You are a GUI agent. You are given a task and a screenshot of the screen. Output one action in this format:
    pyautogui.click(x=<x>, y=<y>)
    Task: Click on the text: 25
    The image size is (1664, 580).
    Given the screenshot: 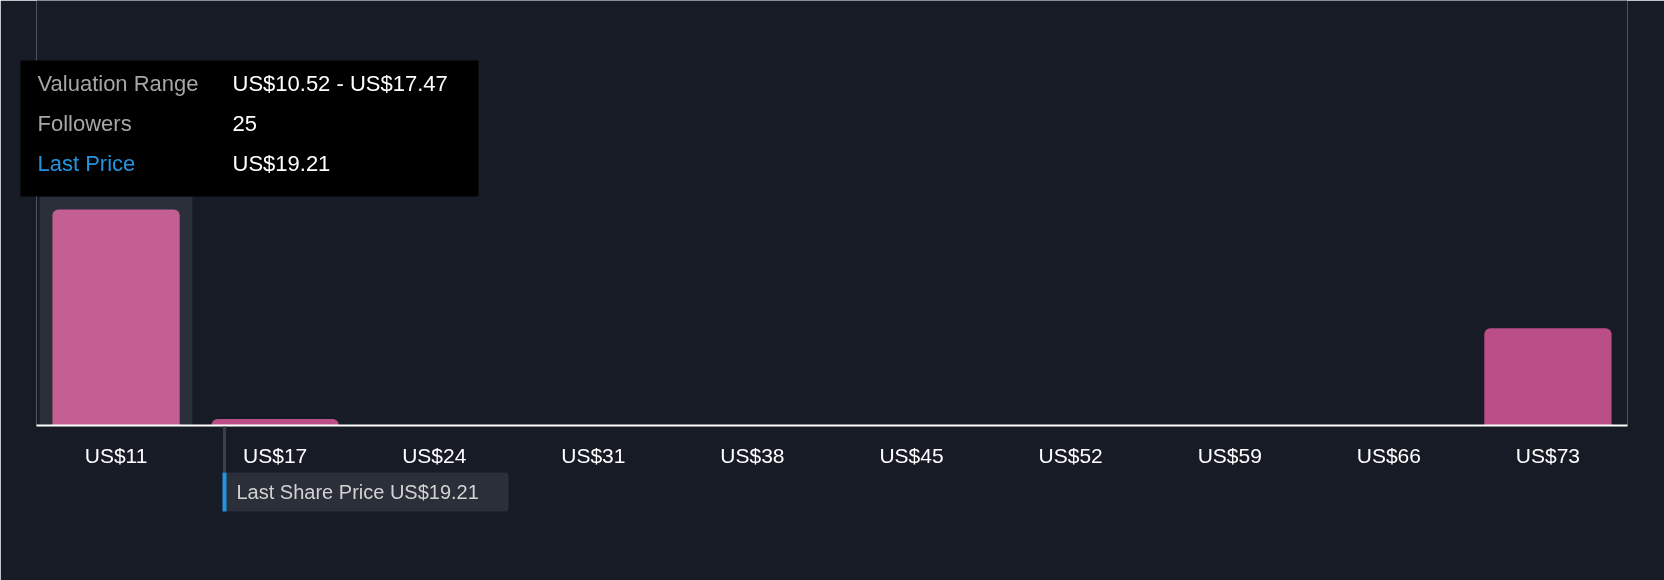 What is the action you would take?
    pyautogui.click(x=244, y=123)
    